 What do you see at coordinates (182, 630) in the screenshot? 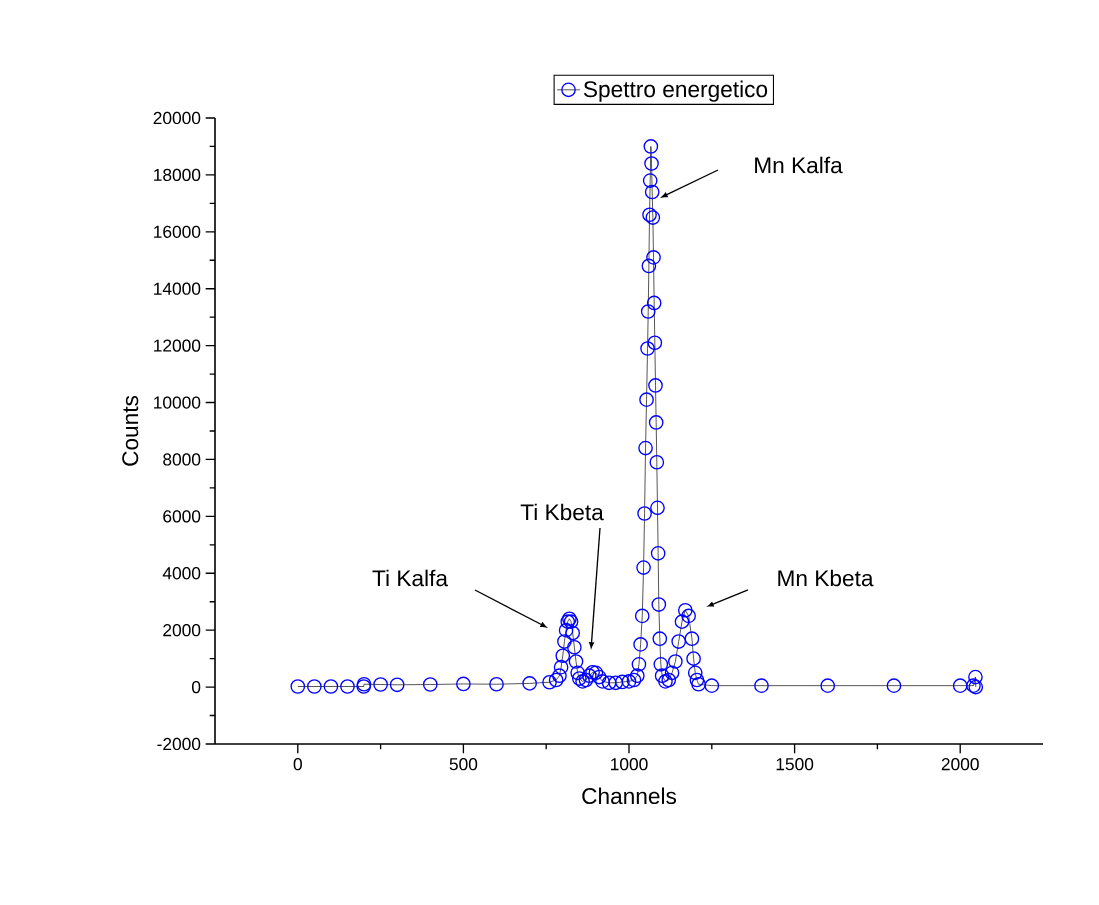
I see `y-tick-label: 2000` at bounding box center [182, 630].